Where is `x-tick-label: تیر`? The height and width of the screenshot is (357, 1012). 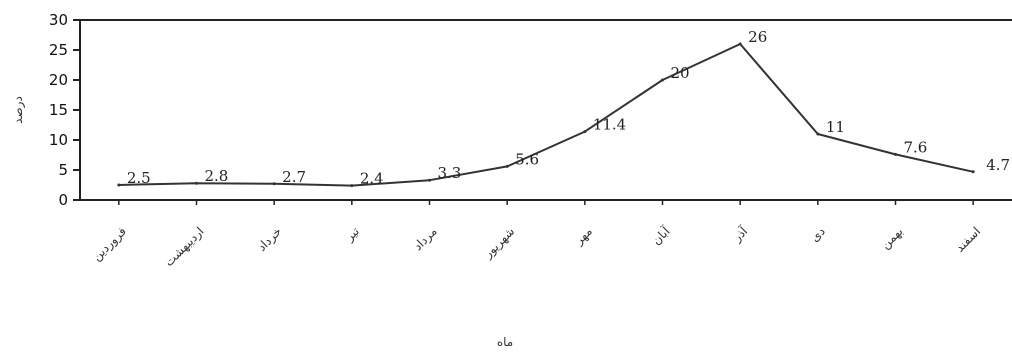 x-tick-label: تیر is located at coordinates (352, 234).